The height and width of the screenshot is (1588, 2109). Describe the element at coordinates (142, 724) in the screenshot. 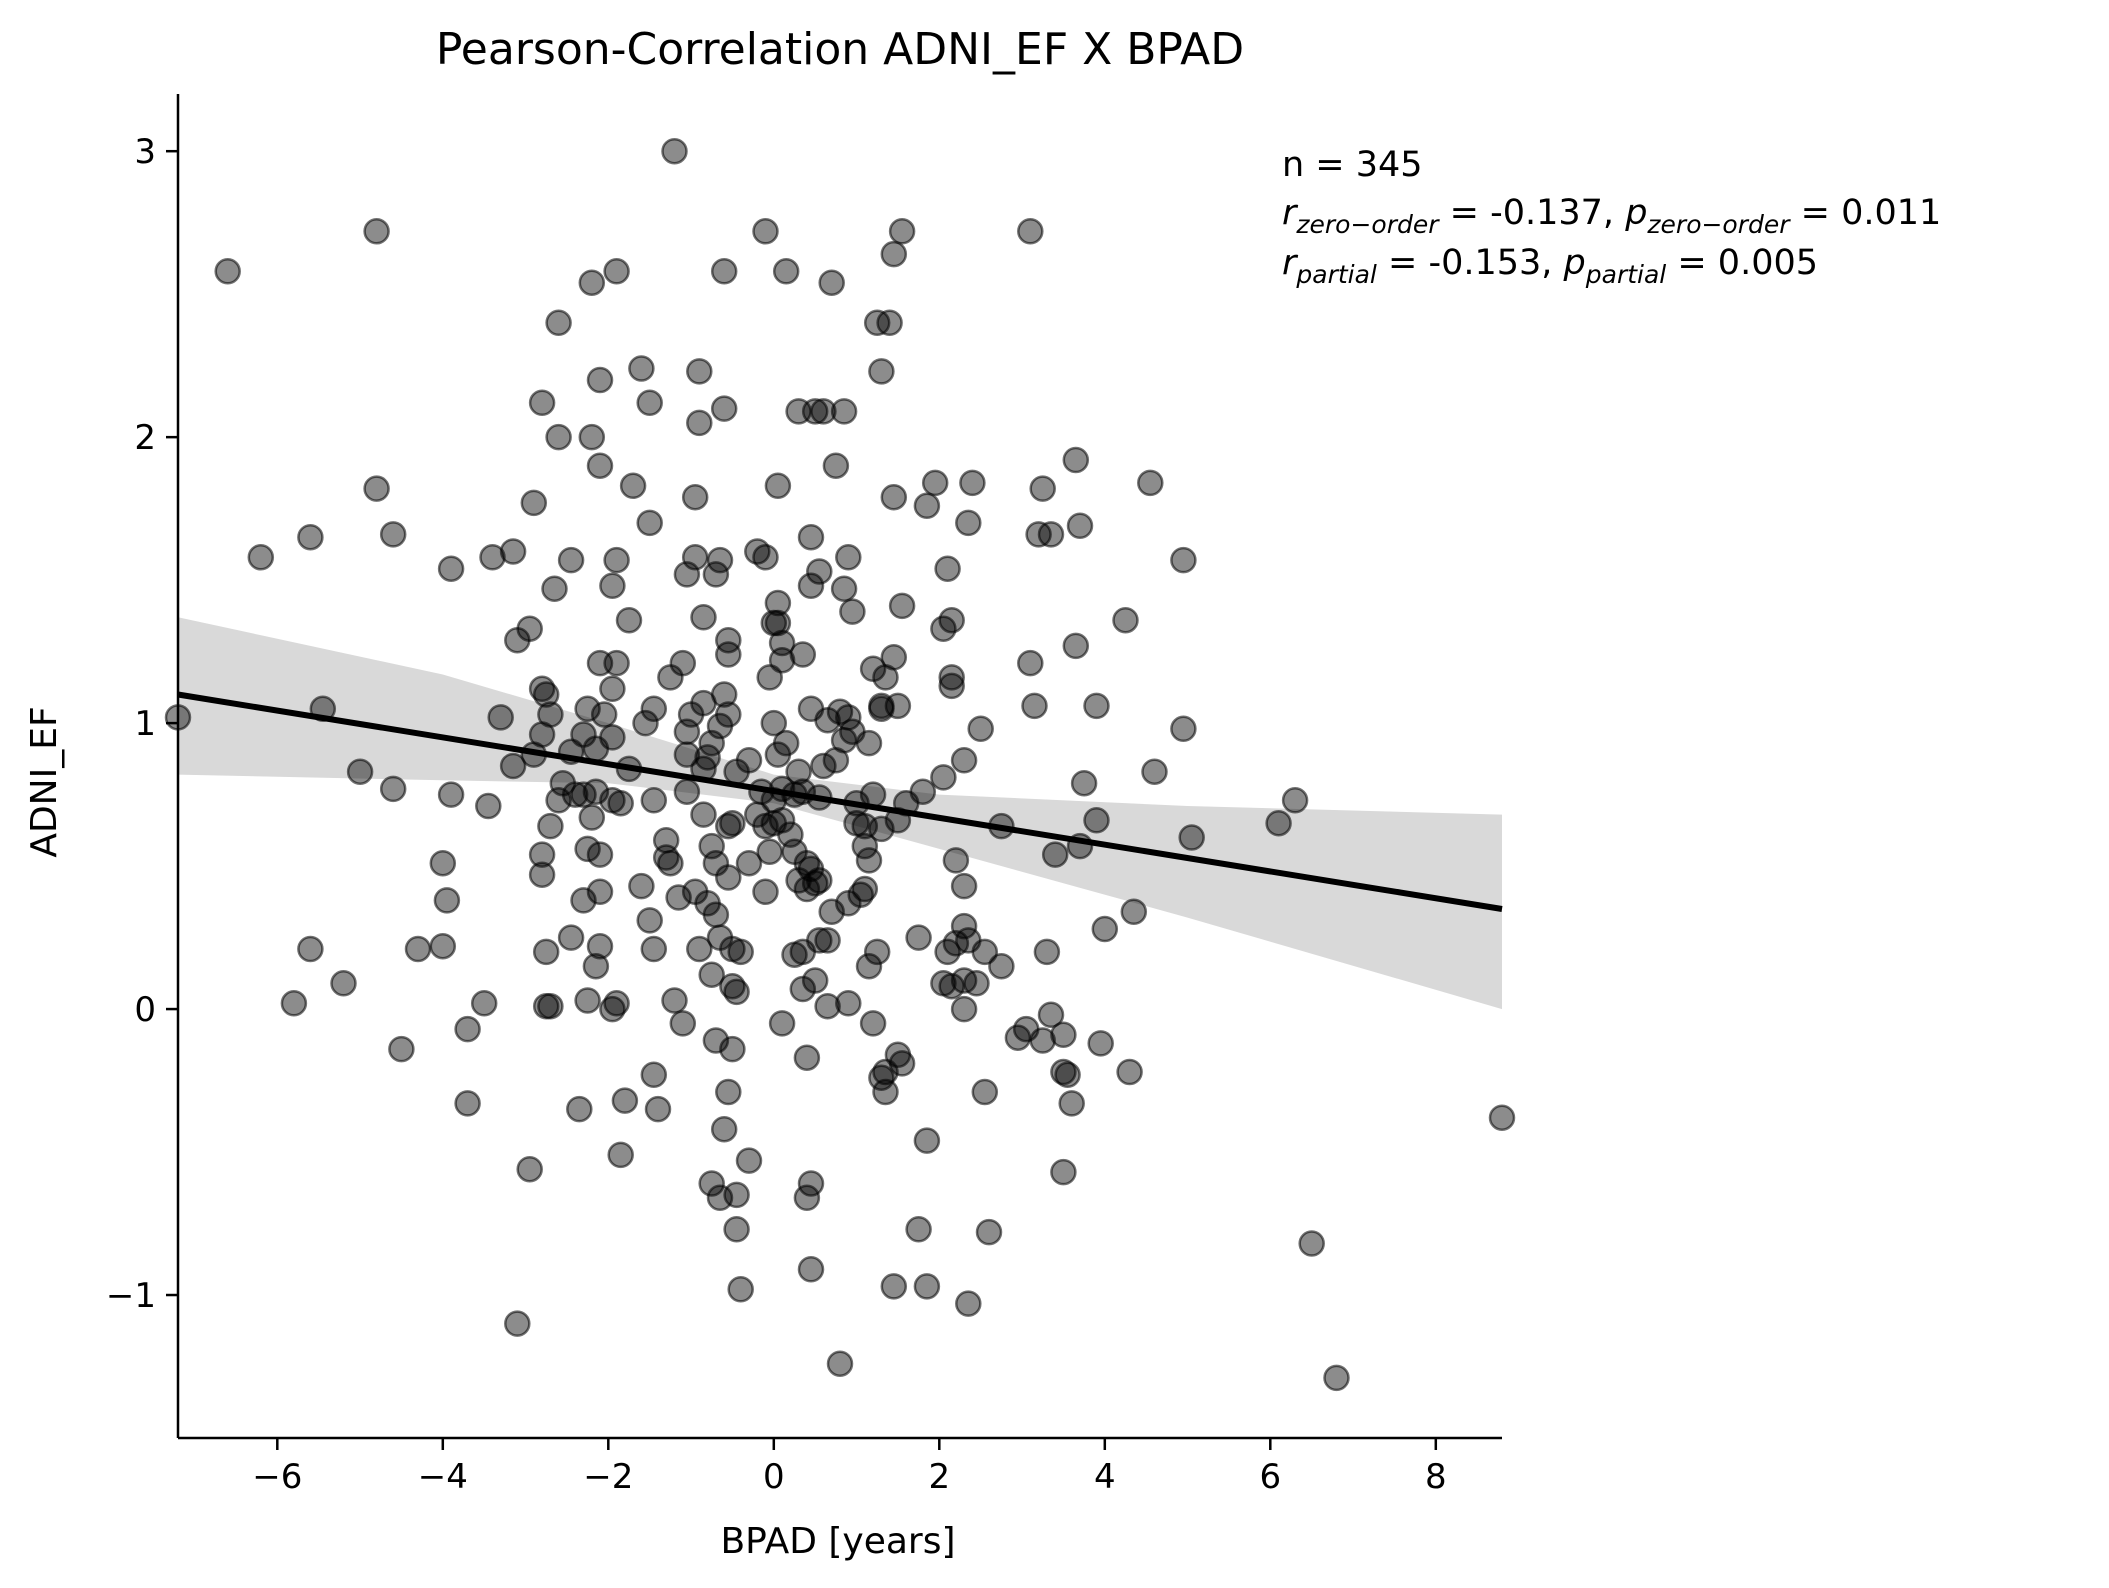

I see `y-axis-ticks: −1 0 1 2 3` at that location.